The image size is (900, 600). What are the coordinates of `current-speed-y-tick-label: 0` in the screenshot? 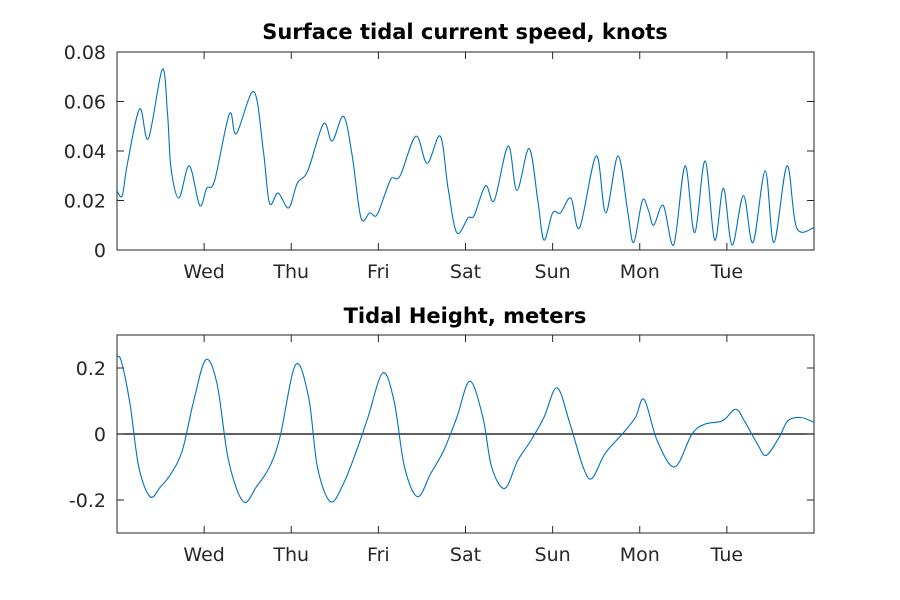 It's located at (100, 251).